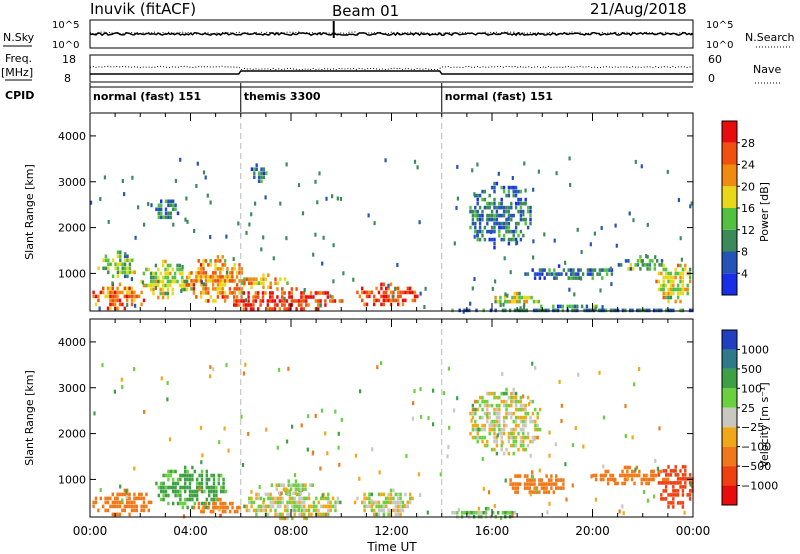 This screenshot has width=800, height=554. Describe the element at coordinates (748, 165) in the screenshot. I see `power-cbar-tick-label: 24` at that location.